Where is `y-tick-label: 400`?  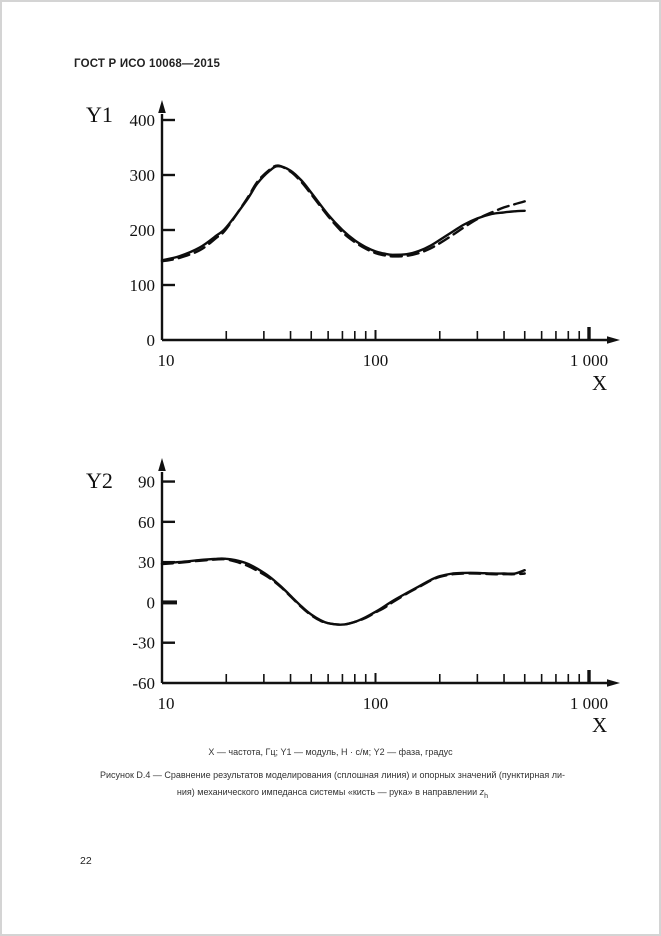
y-tick-label: 400 is located at coordinates (143, 120).